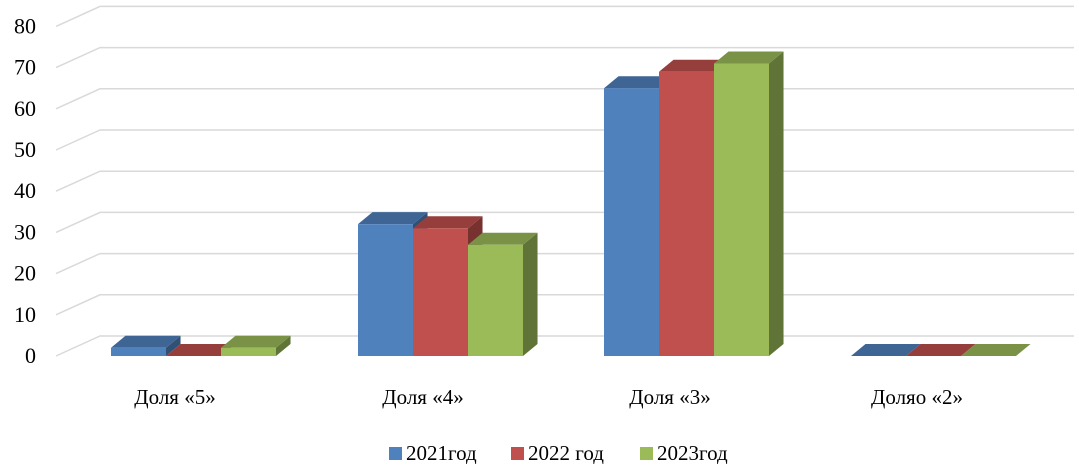  What do you see at coordinates (25, 108) in the screenshot?
I see `y-tick-label: 60` at bounding box center [25, 108].